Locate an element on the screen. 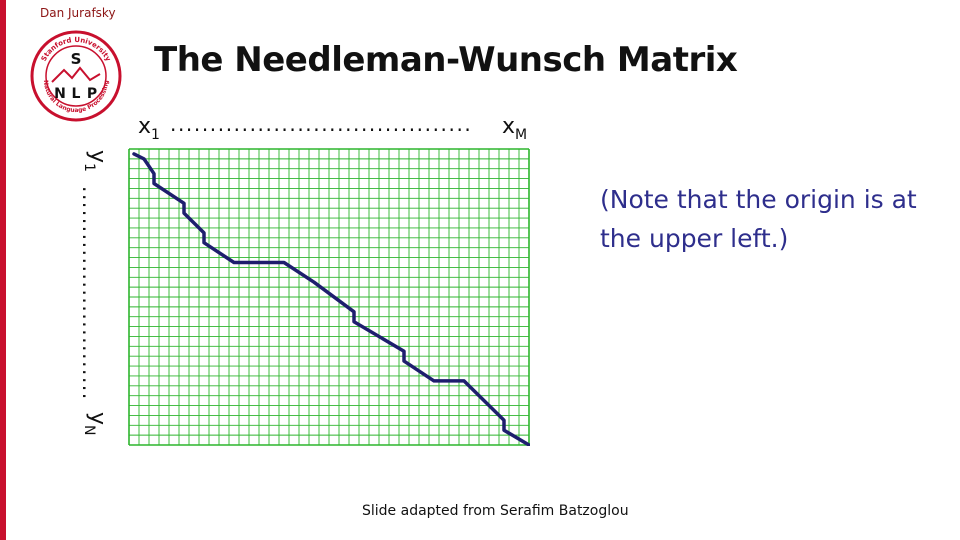  y-axis-end-label: yN is located at coordinates (95, 424).